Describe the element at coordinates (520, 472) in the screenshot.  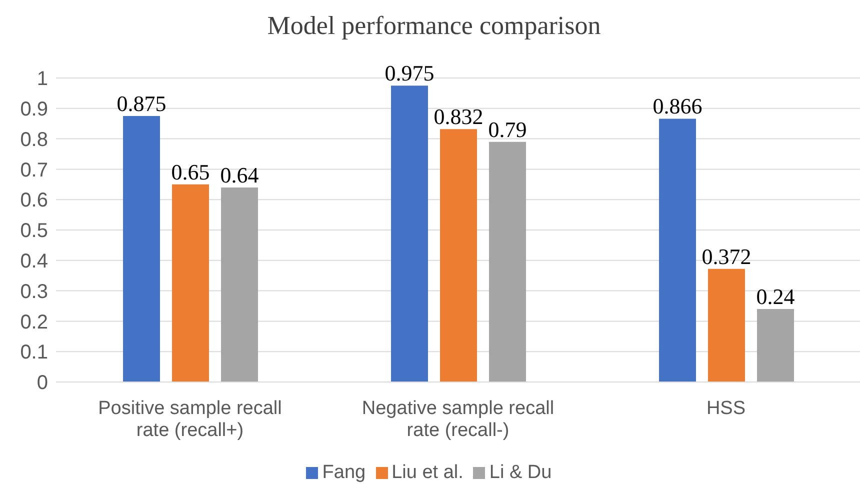
I see `legend-label: Li & Du` at that location.